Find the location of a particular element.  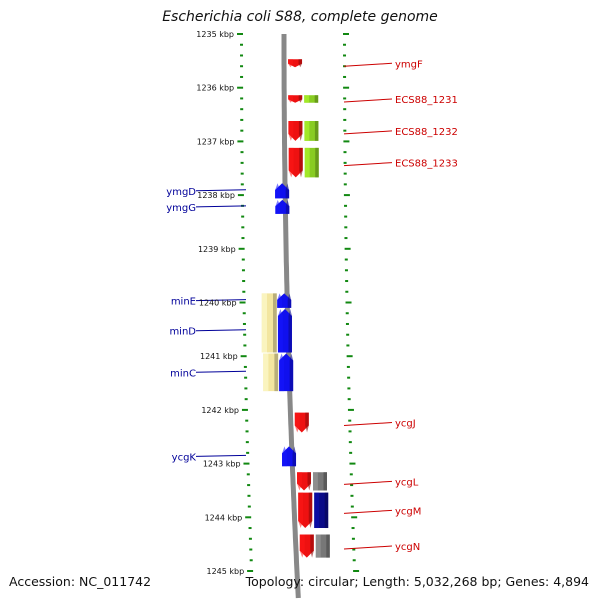

gene-label-minD: minD is located at coordinates (182, 332).